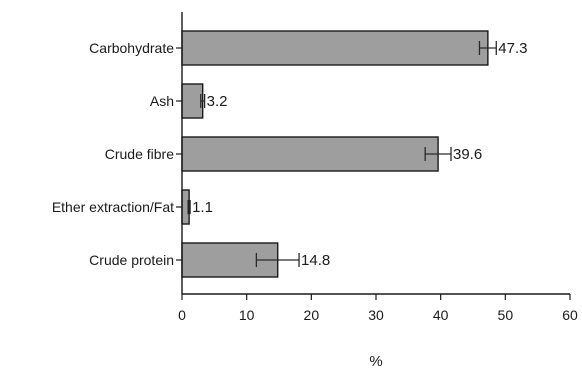  Describe the element at coordinates (217, 101) in the screenshot. I see `value-label-ash: 3.2` at that location.